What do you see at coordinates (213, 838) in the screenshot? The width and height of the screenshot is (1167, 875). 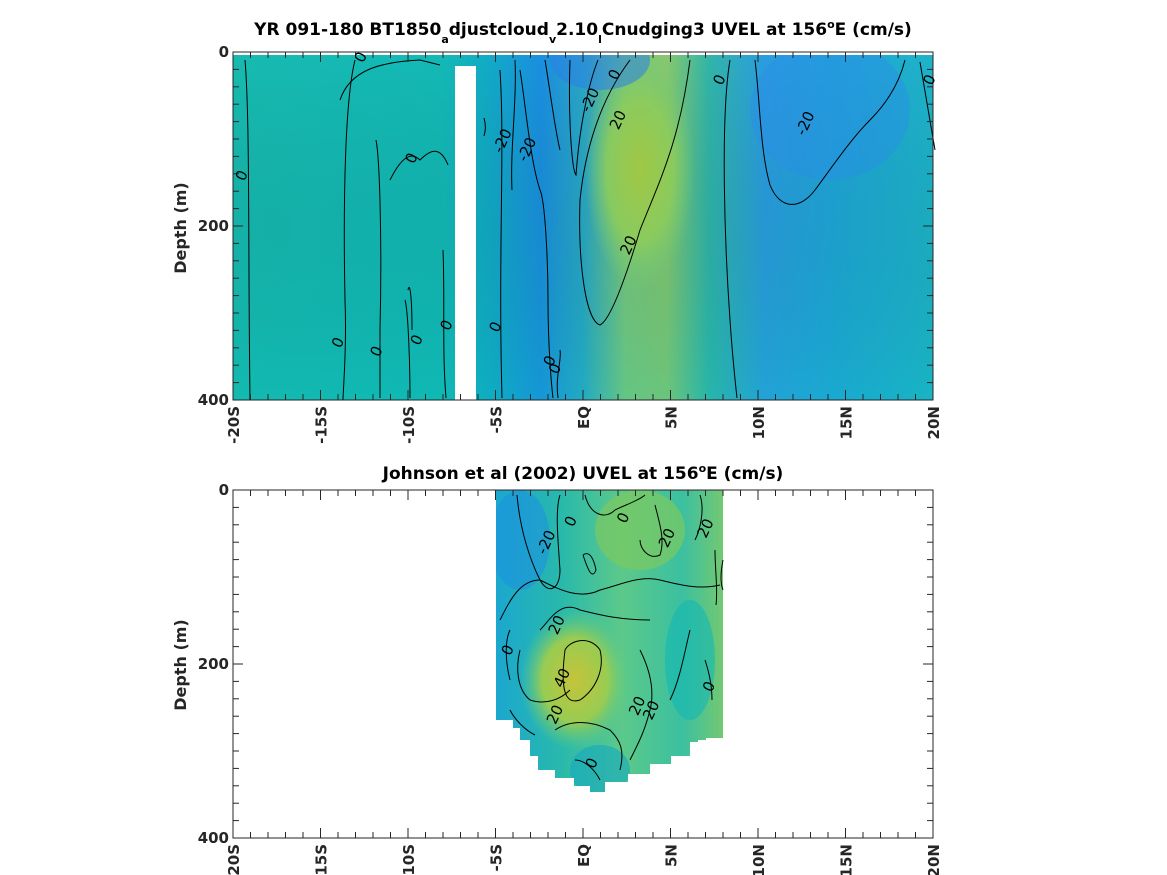 I see `bottom-y-tick-label: 400` at bounding box center [213, 838].